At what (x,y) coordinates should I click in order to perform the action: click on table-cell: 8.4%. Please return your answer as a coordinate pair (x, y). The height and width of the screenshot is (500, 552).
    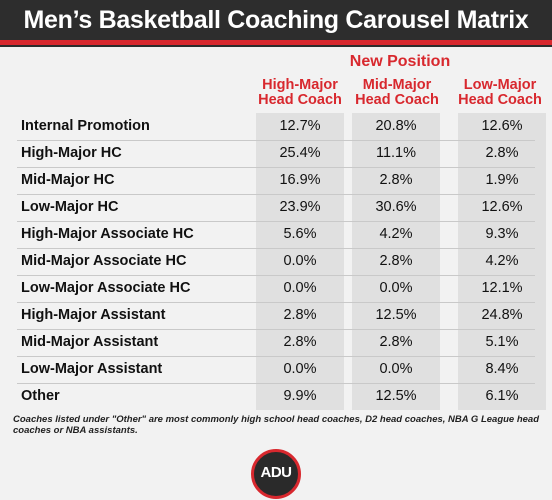
    Looking at the image, I should click on (502, 369).